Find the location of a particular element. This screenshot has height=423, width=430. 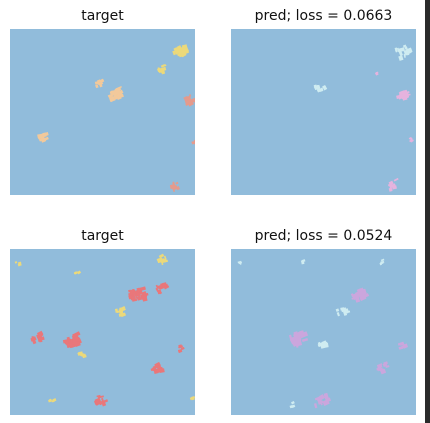

title-target-bottom: target is located at coordinates (102, 236).